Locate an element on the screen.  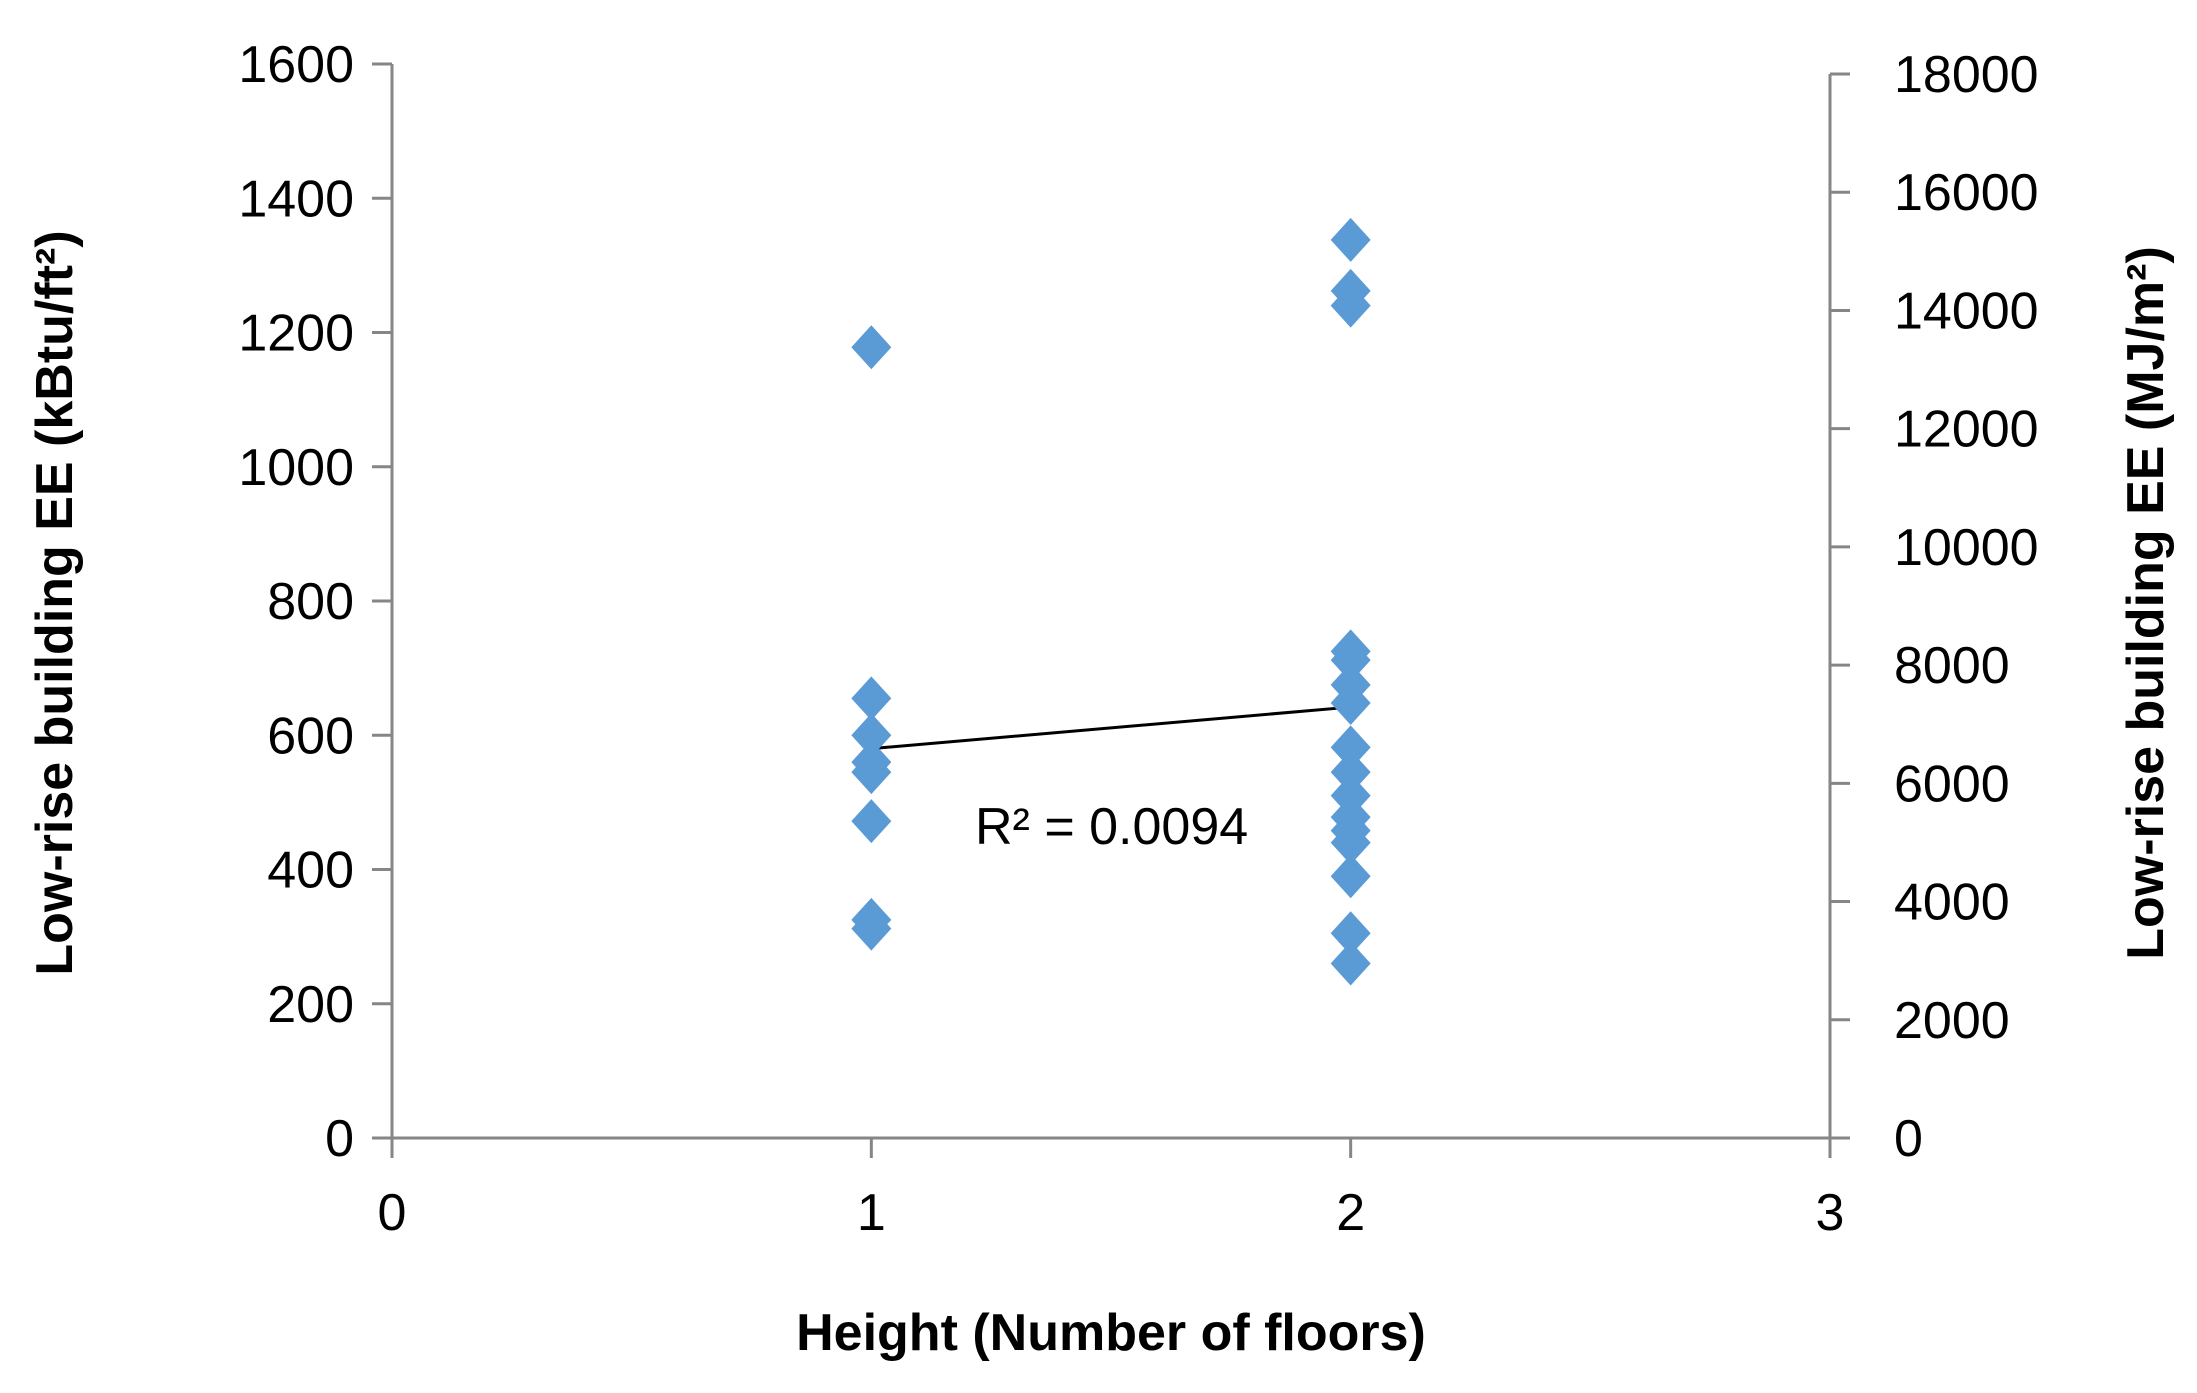
trendline-group is located at coordinates (1111, 728).